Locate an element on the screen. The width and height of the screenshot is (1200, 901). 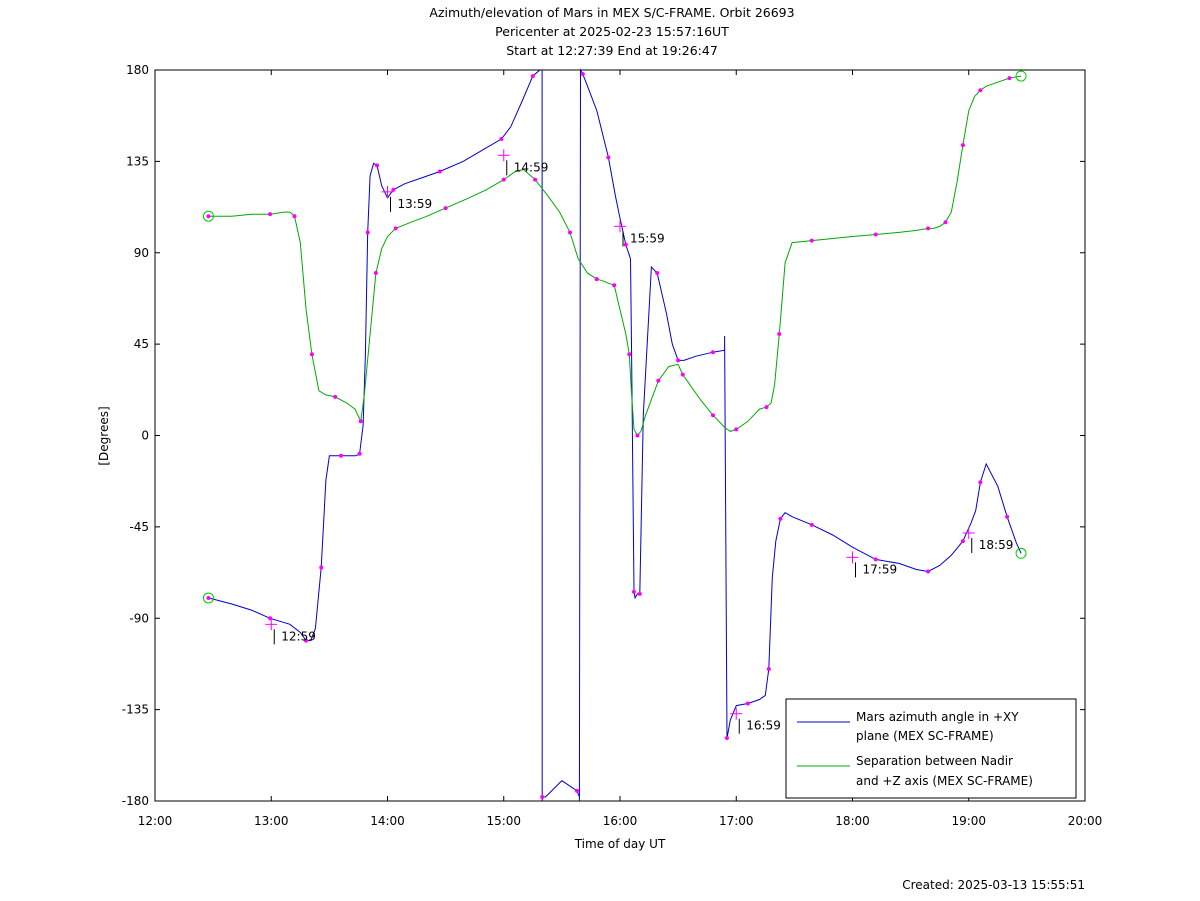
y-tick-label: 180 is located at coordinates (137, 70).